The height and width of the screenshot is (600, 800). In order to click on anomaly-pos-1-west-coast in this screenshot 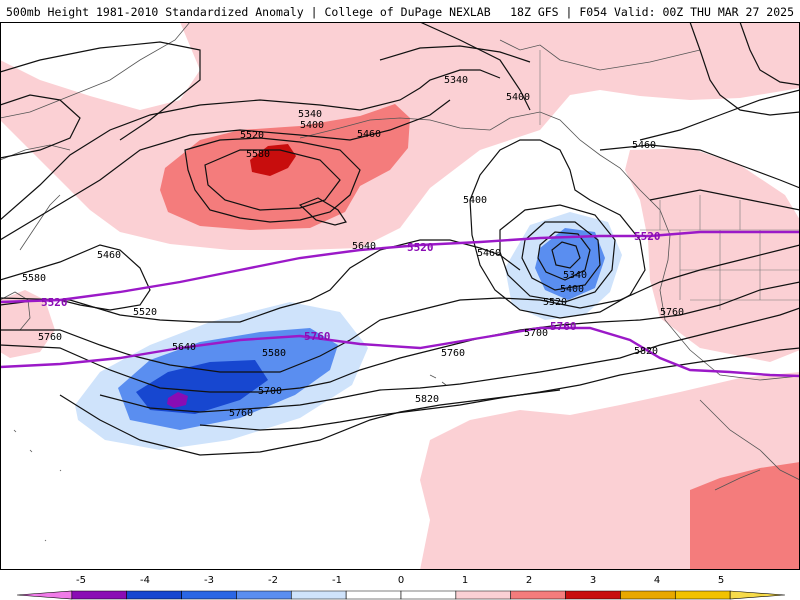, I will do `click(712, 255)`.